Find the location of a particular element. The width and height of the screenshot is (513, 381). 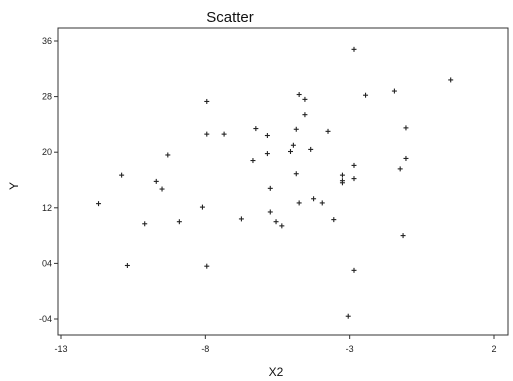

x-tick-label: 2 is located at coordinates (493, 349).